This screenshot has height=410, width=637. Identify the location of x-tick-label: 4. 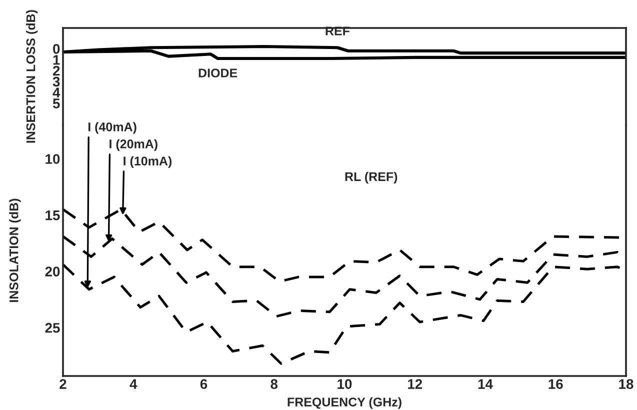
(134, 384).